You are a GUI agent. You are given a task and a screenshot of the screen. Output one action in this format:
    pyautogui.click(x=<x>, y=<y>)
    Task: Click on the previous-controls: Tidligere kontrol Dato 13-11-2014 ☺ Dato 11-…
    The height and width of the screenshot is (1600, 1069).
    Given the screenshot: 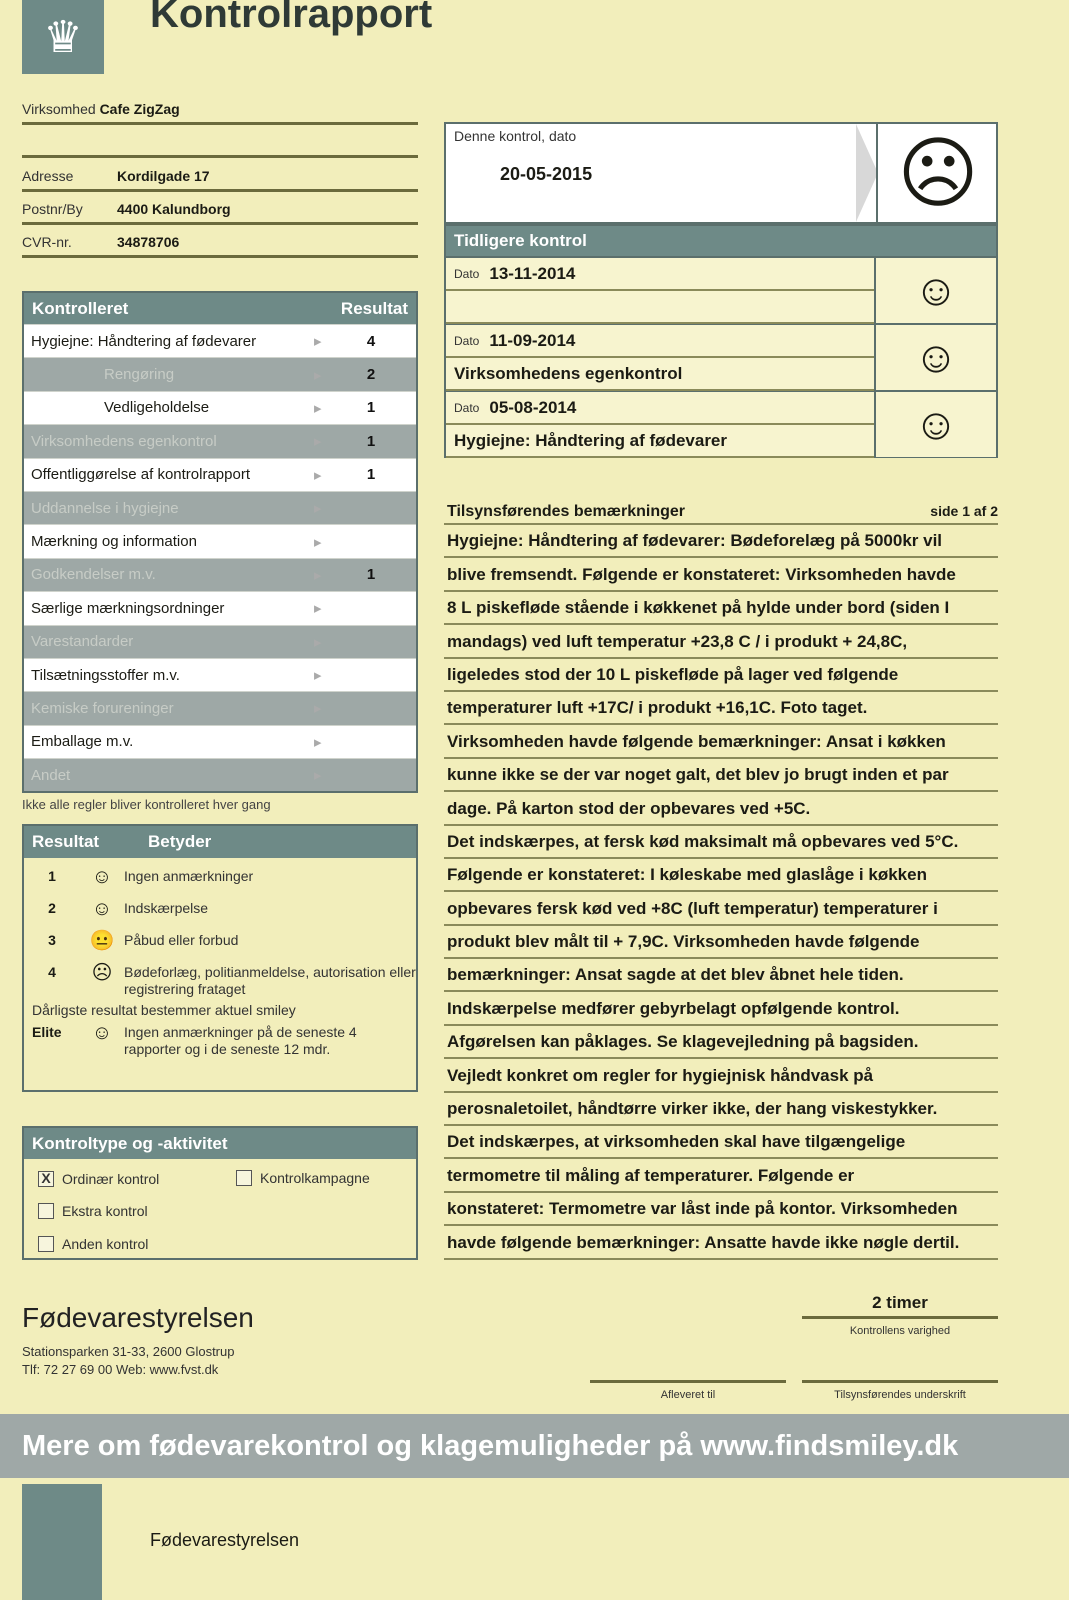 What is the action you would take?
    pyautogui.click(x=721, y=341)
    